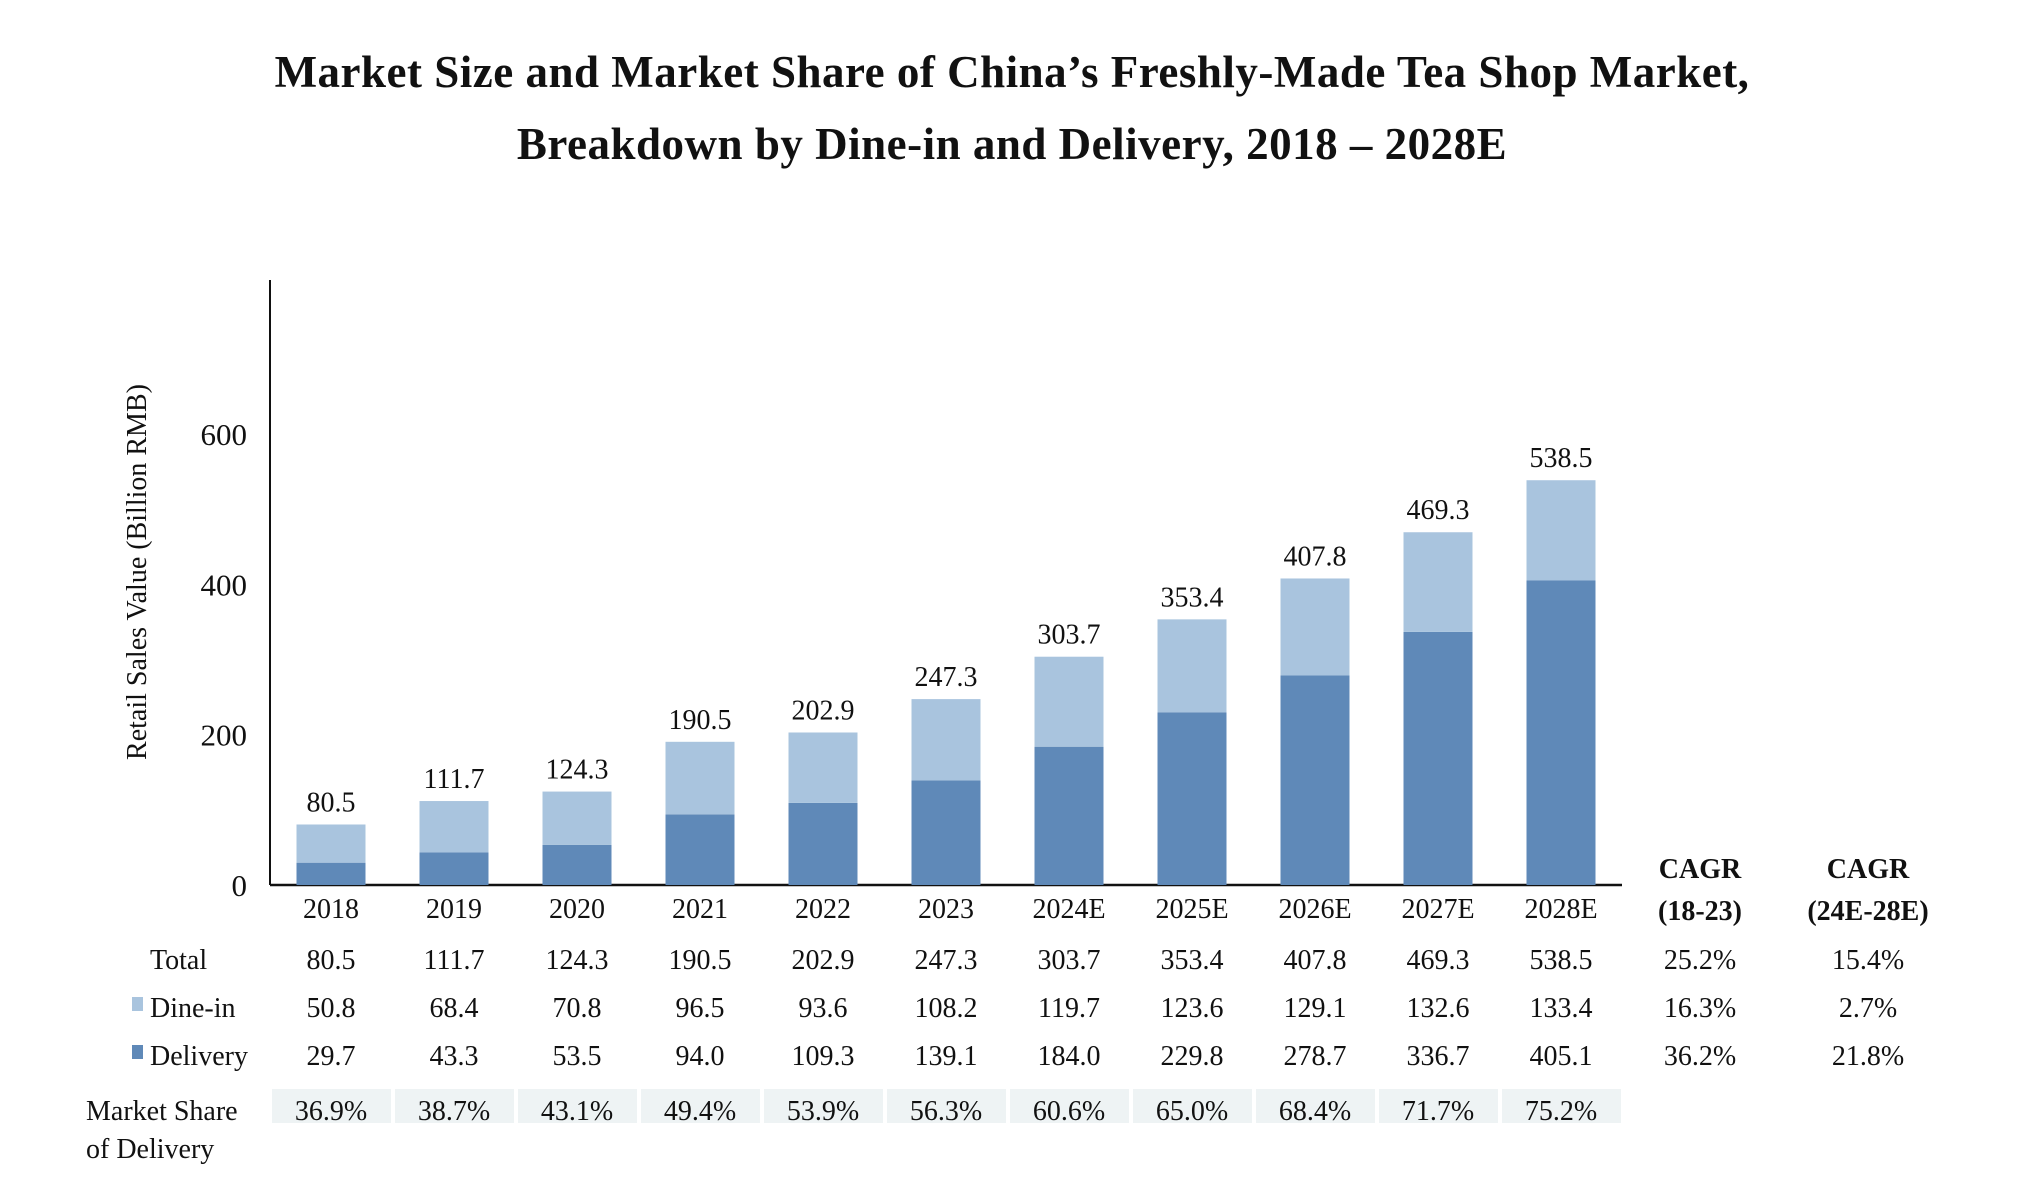  I want to click on bar-dine-in-2024E, so click(1069, 701).